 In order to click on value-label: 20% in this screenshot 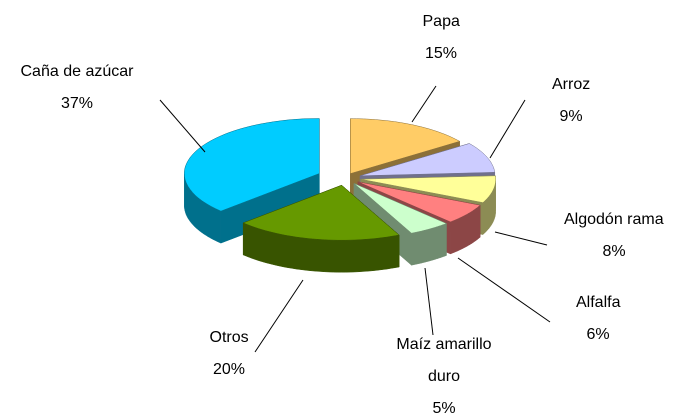, I will do `click(229, 369)`.